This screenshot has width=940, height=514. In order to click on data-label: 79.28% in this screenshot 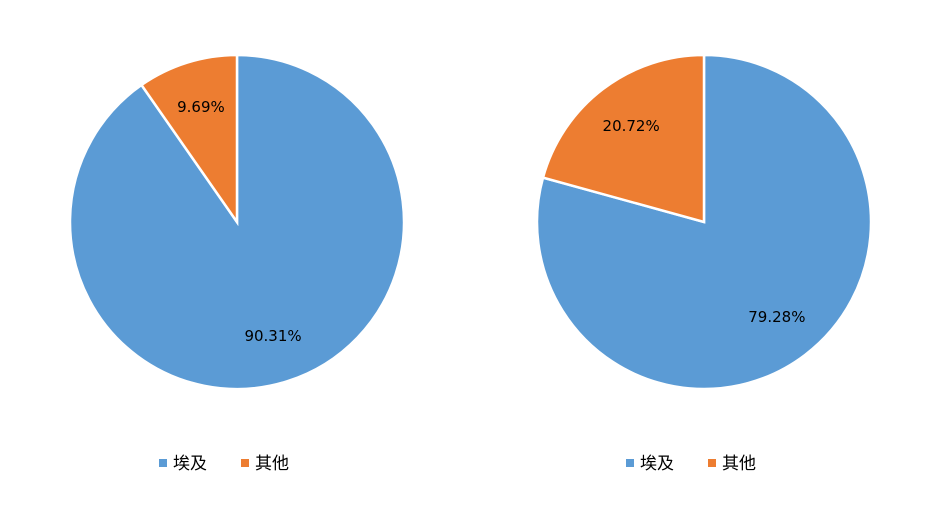, I will do `click(776, 317)`.